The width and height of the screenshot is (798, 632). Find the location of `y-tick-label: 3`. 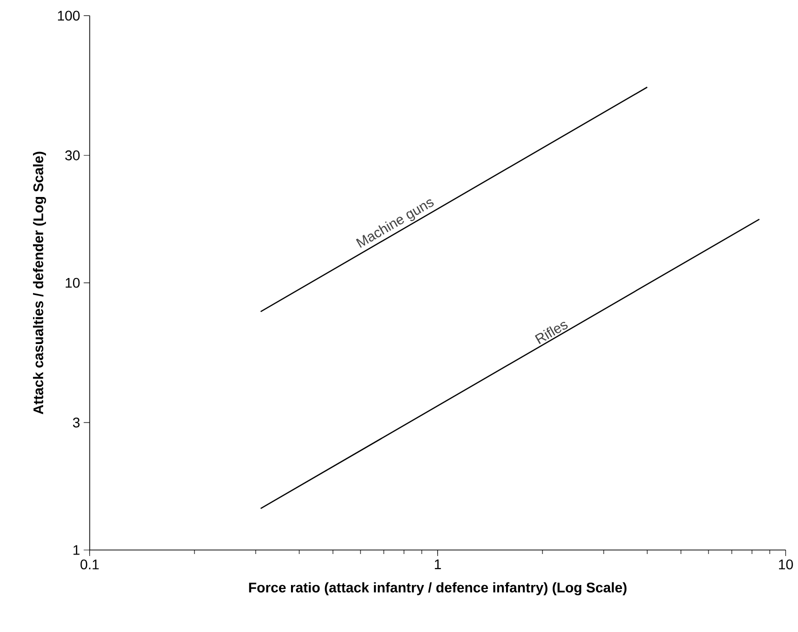

y-tick-label: 3 is located at coordinates (76, 423).